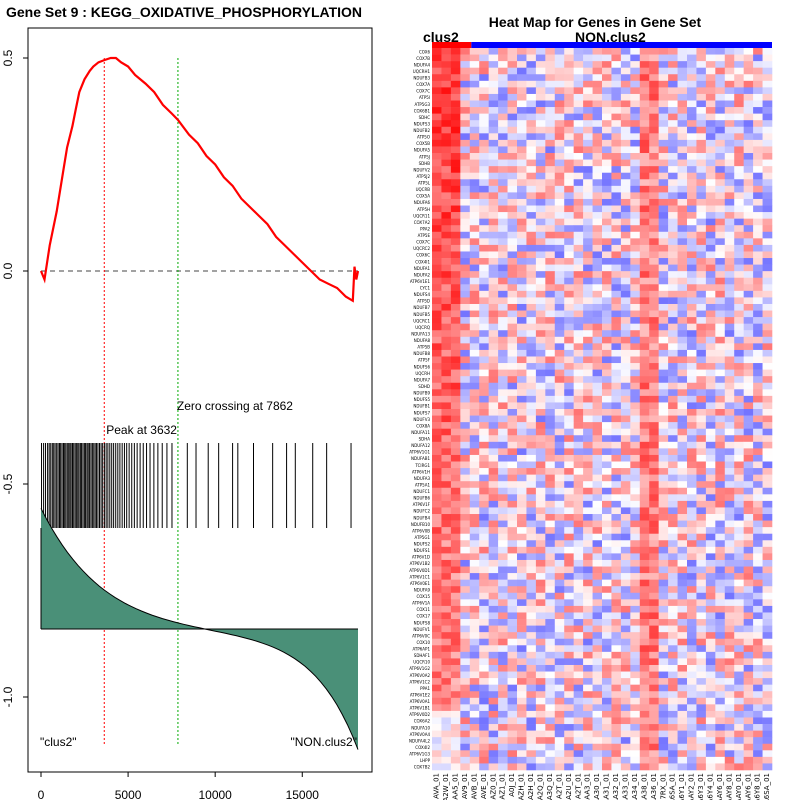 This screenshot has height=800, width=800. What do you see at coordinates (422, 550) in the screenshot?
I see `heatmap-row-label: NDUFS1` at bounding box center [422, 550].